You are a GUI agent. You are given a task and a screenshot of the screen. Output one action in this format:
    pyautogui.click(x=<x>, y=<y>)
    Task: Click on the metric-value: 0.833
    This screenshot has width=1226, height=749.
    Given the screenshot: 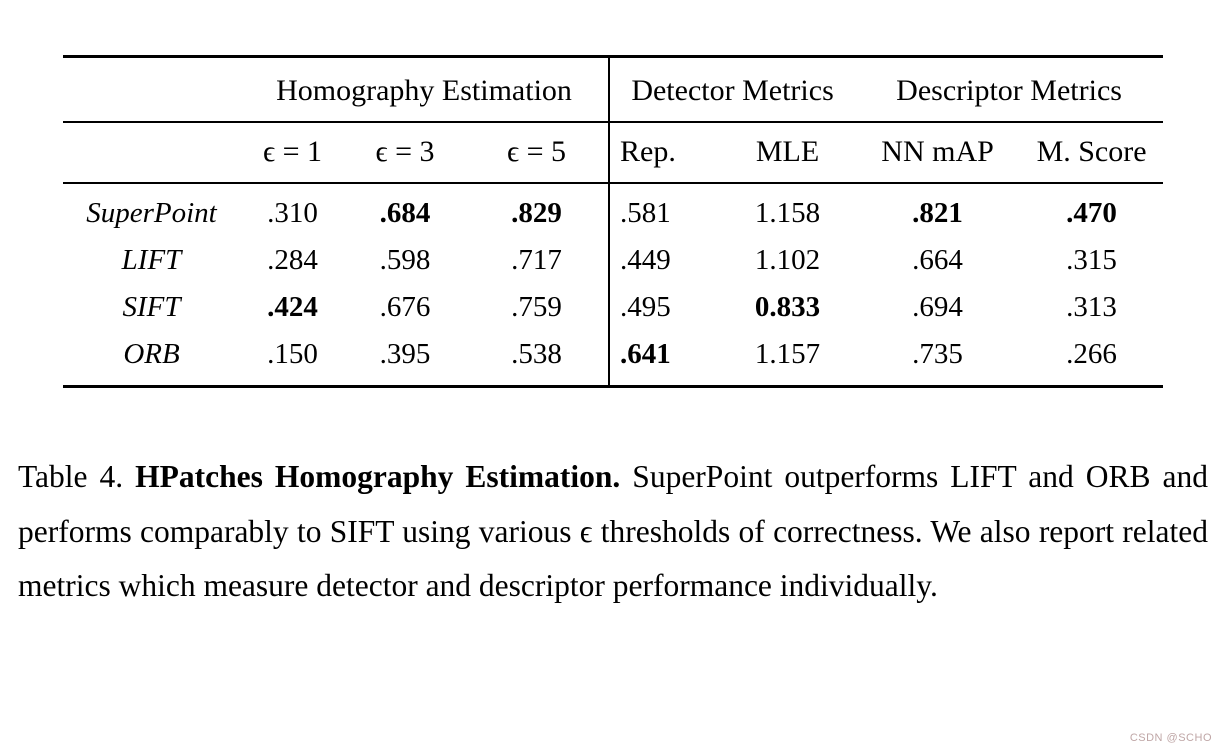 What is the action you would take?
    pyautogui.click(x=787, y=307)
    